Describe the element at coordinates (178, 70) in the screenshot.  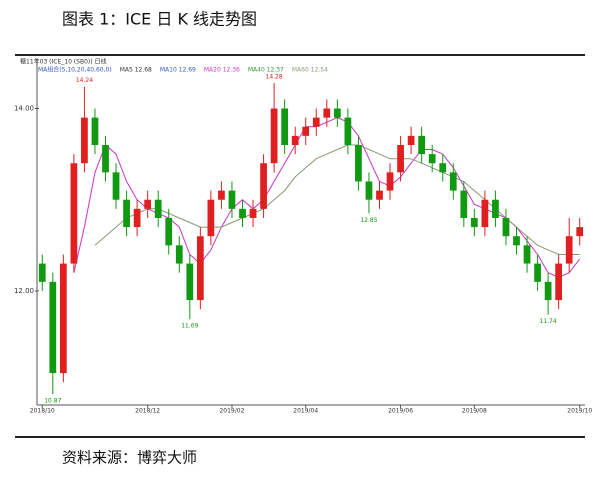
I see `legend-text: MA10 12.69` at that location.